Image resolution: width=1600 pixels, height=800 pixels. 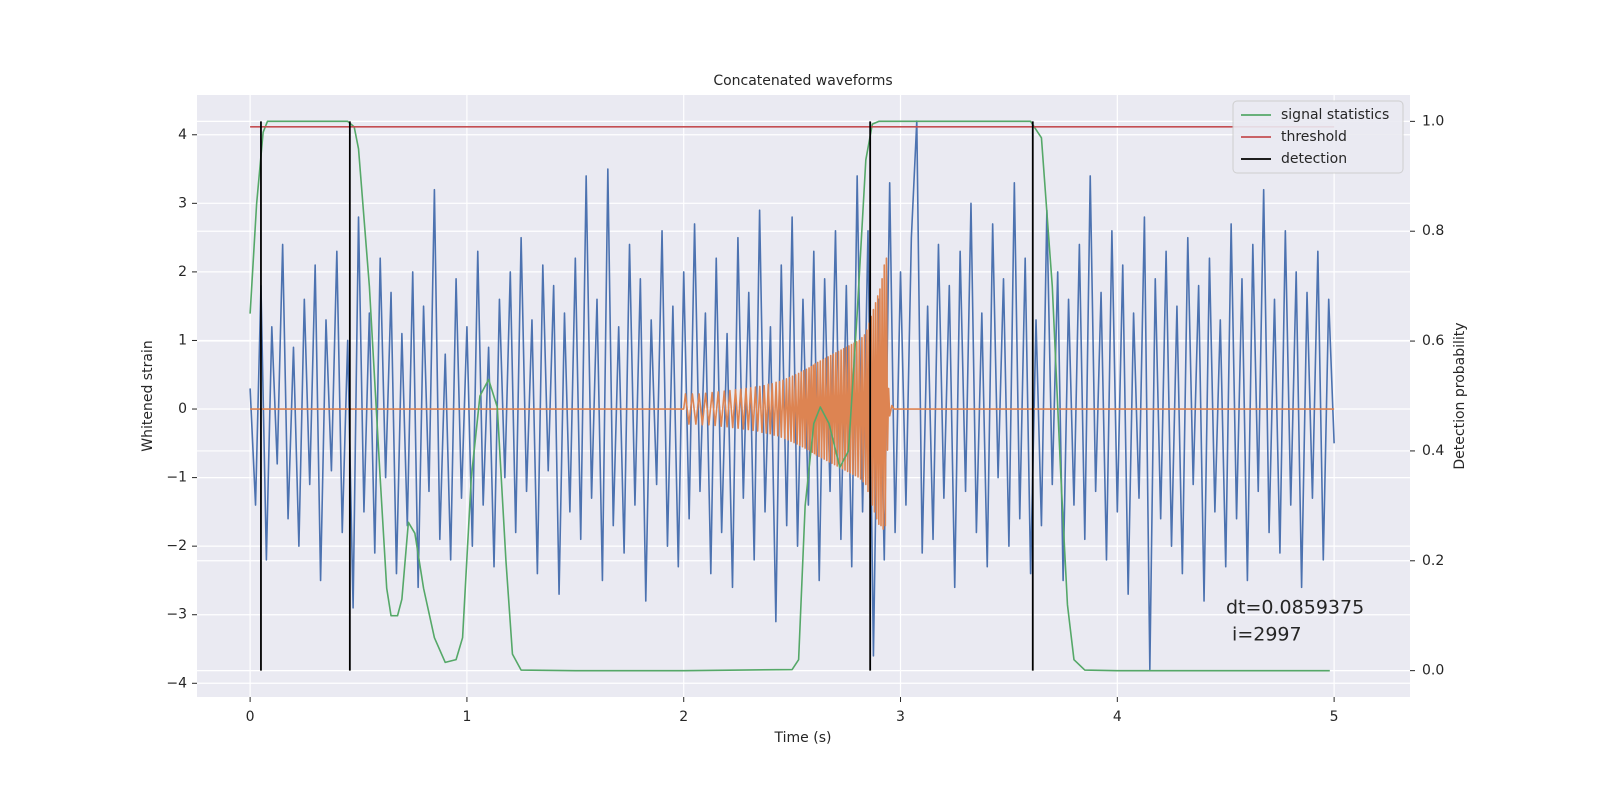 I want to click on y-tick-label: 0, so click(x=182, y=409).